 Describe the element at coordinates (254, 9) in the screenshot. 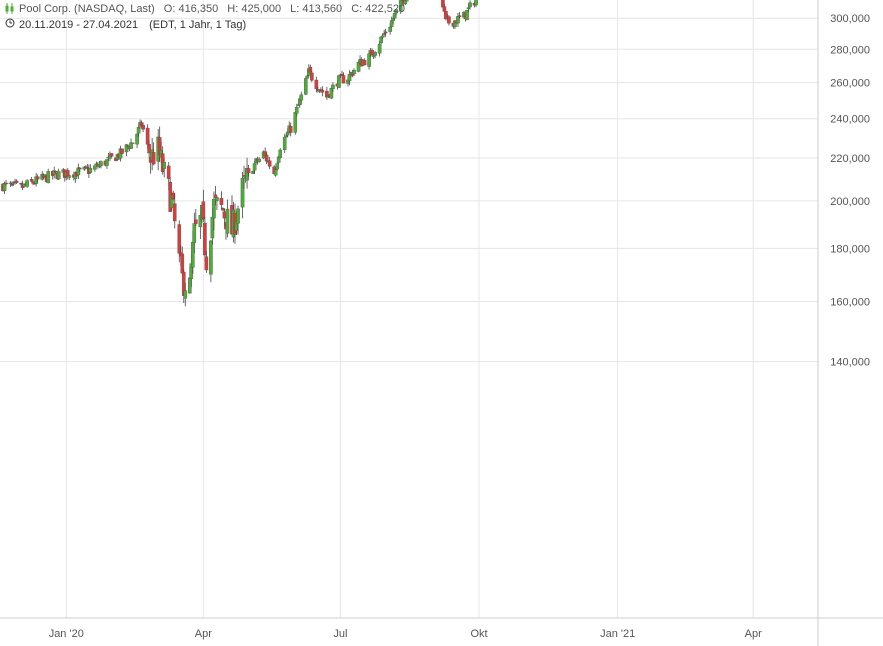

I see `high-value: H: 425,000` at that location.